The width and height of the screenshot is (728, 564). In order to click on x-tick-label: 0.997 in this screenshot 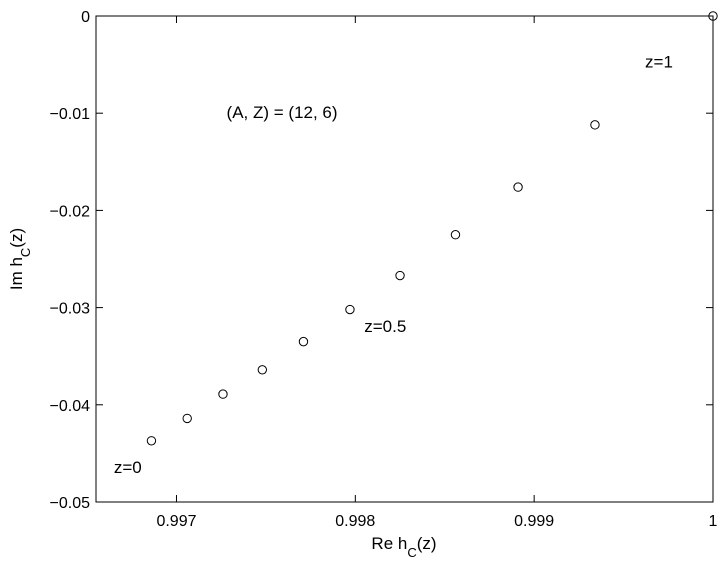, I will do `click(176, 521)`.